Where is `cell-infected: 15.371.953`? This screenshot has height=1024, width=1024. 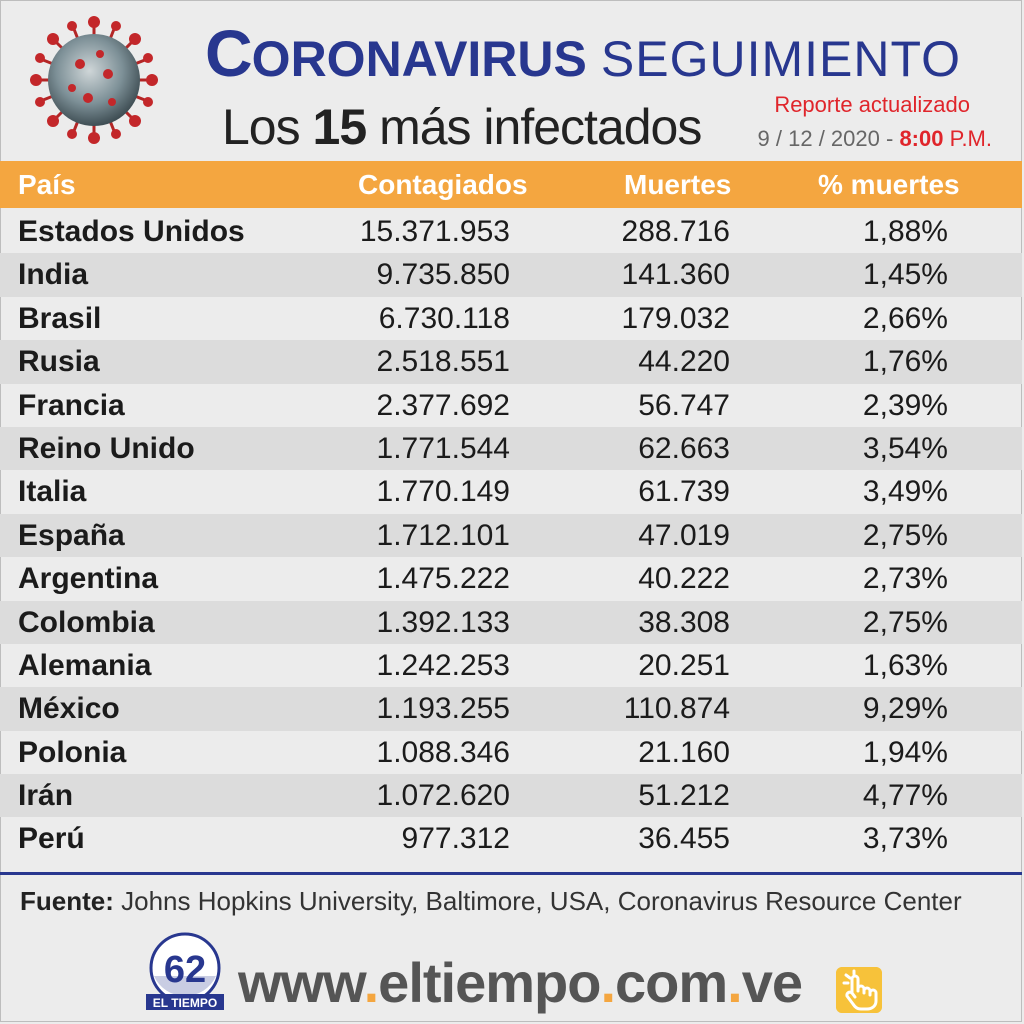
cell-infected: 15.371.953 is located at coordinates (434, 231).